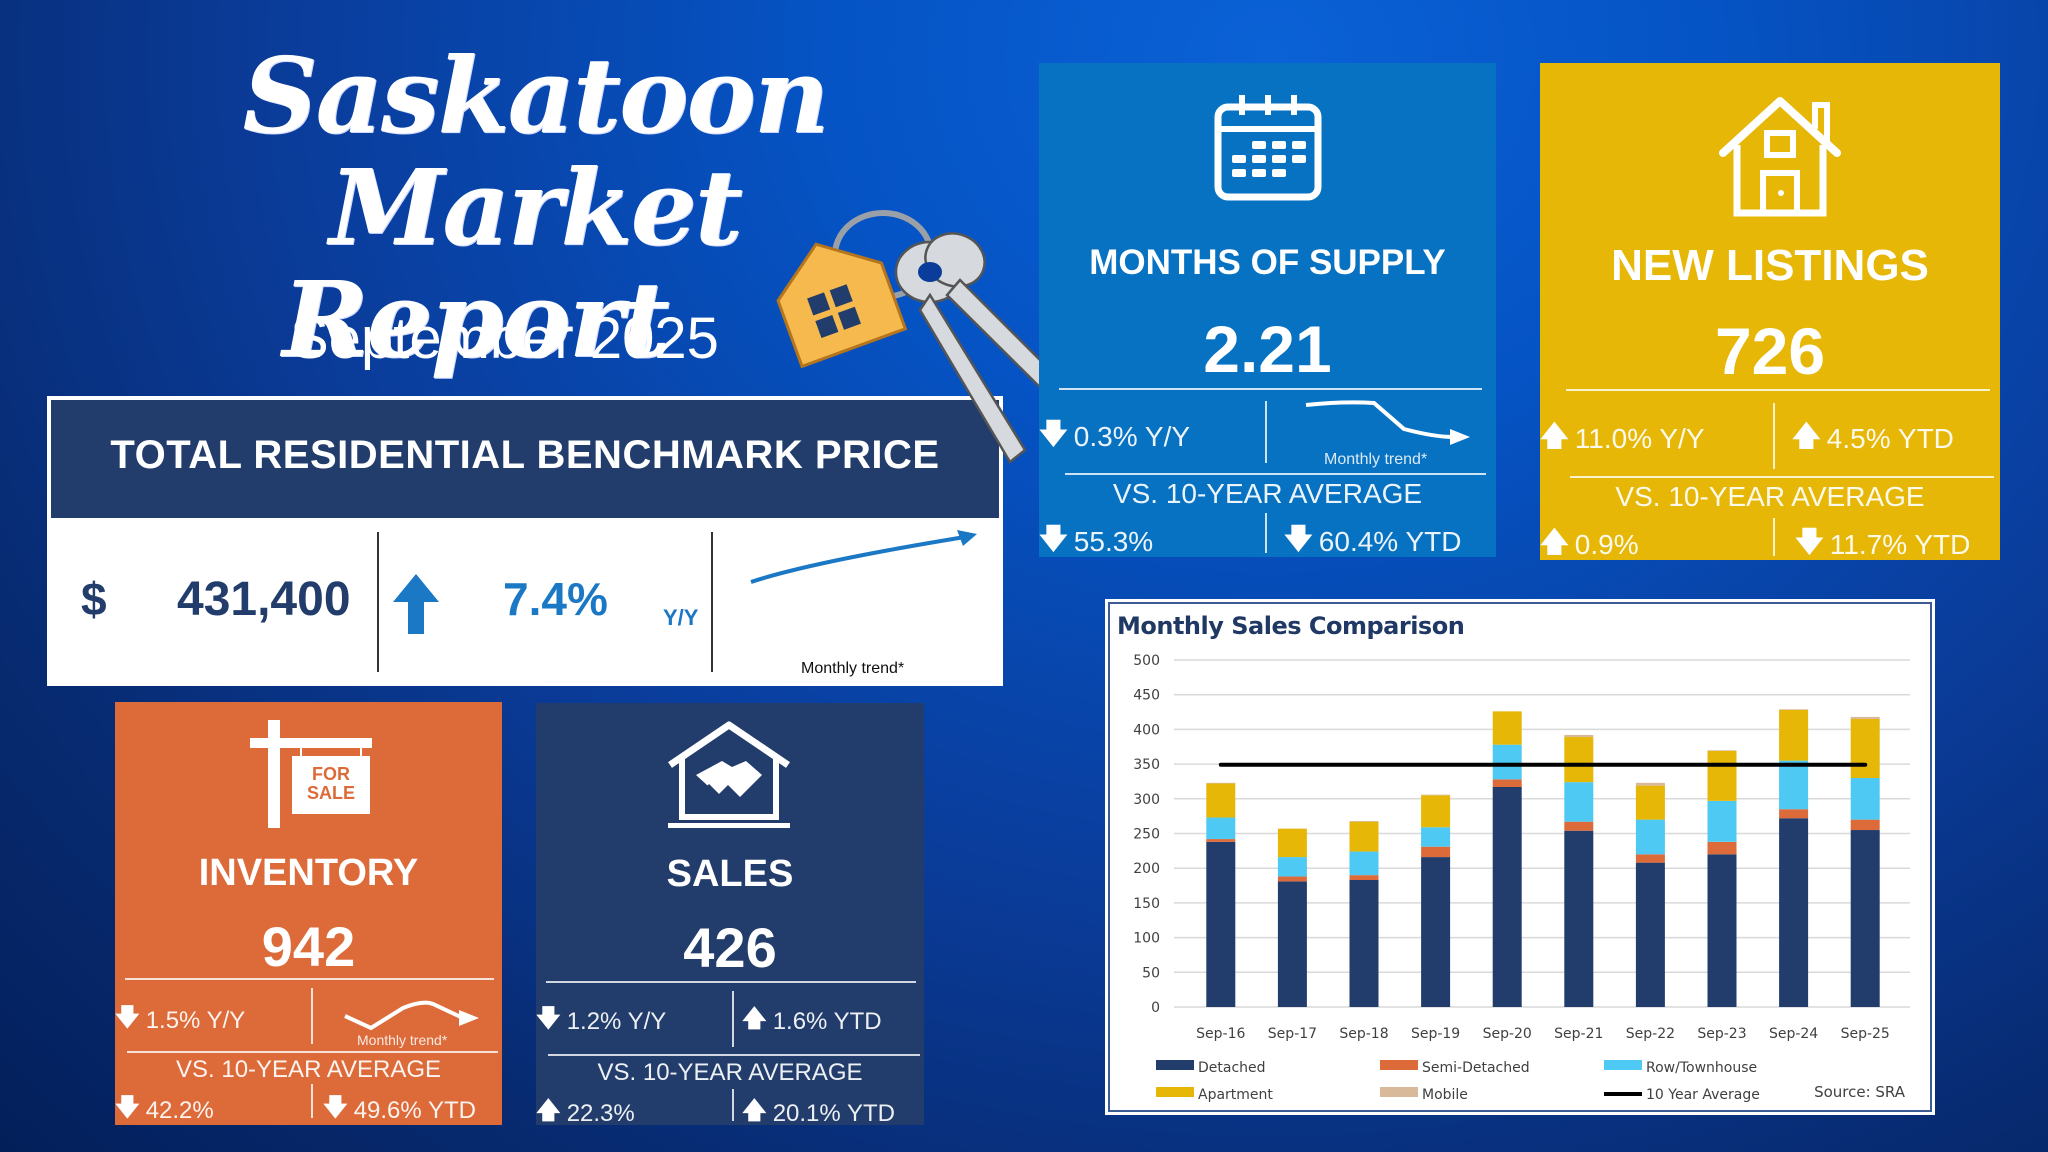 This screenshot has width=2048, height=1152. I want to click on y-tick-label: 100, so click(1146, 939).